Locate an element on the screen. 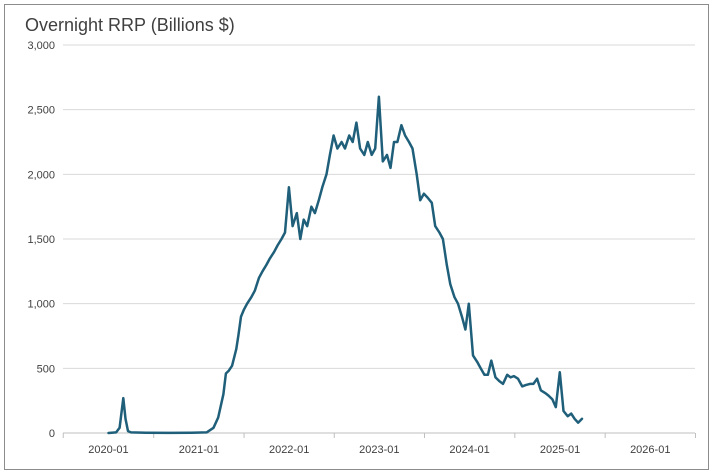 The width and height of the screenshot is (715, 476). x-tick-label: 2021-01 is located at coordinates (199, 450).